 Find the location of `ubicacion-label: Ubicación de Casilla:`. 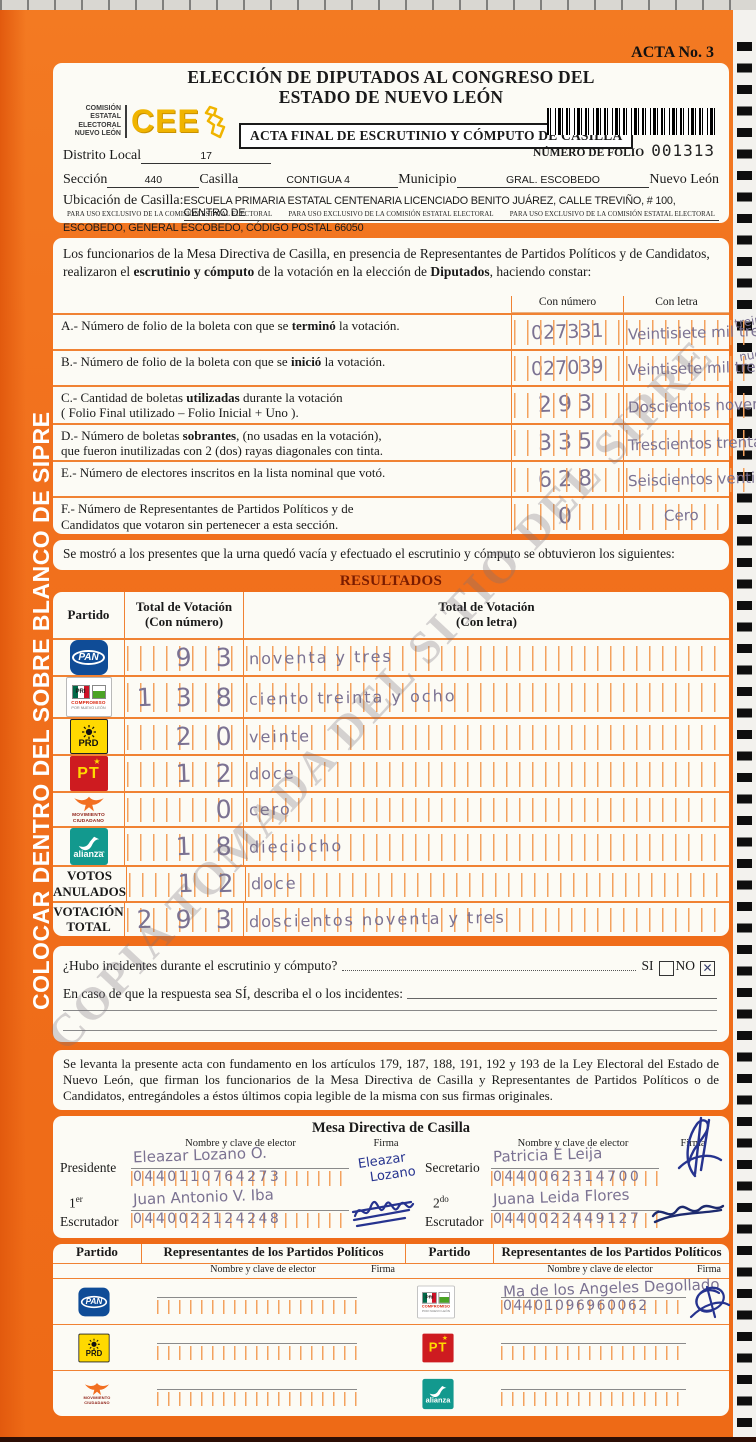

ubicacion-label: Ubicación de Casilla: is located at coordinates (123, 200).